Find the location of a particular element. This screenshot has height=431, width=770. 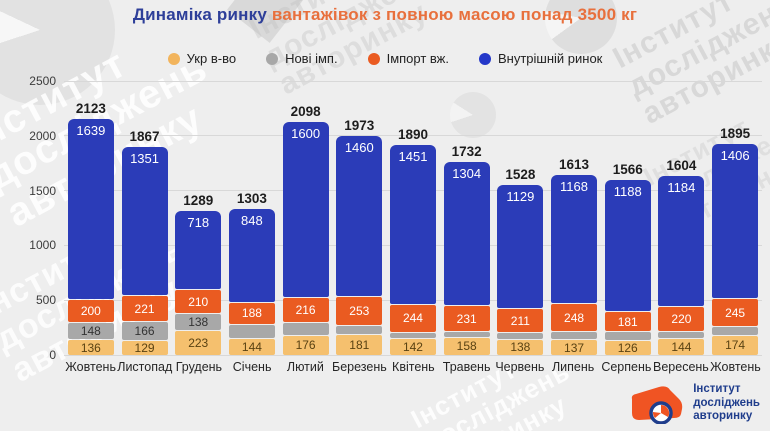

bar-segment-ukr-vyrobnytstvo: 129 is located at coordinates (144, 347).